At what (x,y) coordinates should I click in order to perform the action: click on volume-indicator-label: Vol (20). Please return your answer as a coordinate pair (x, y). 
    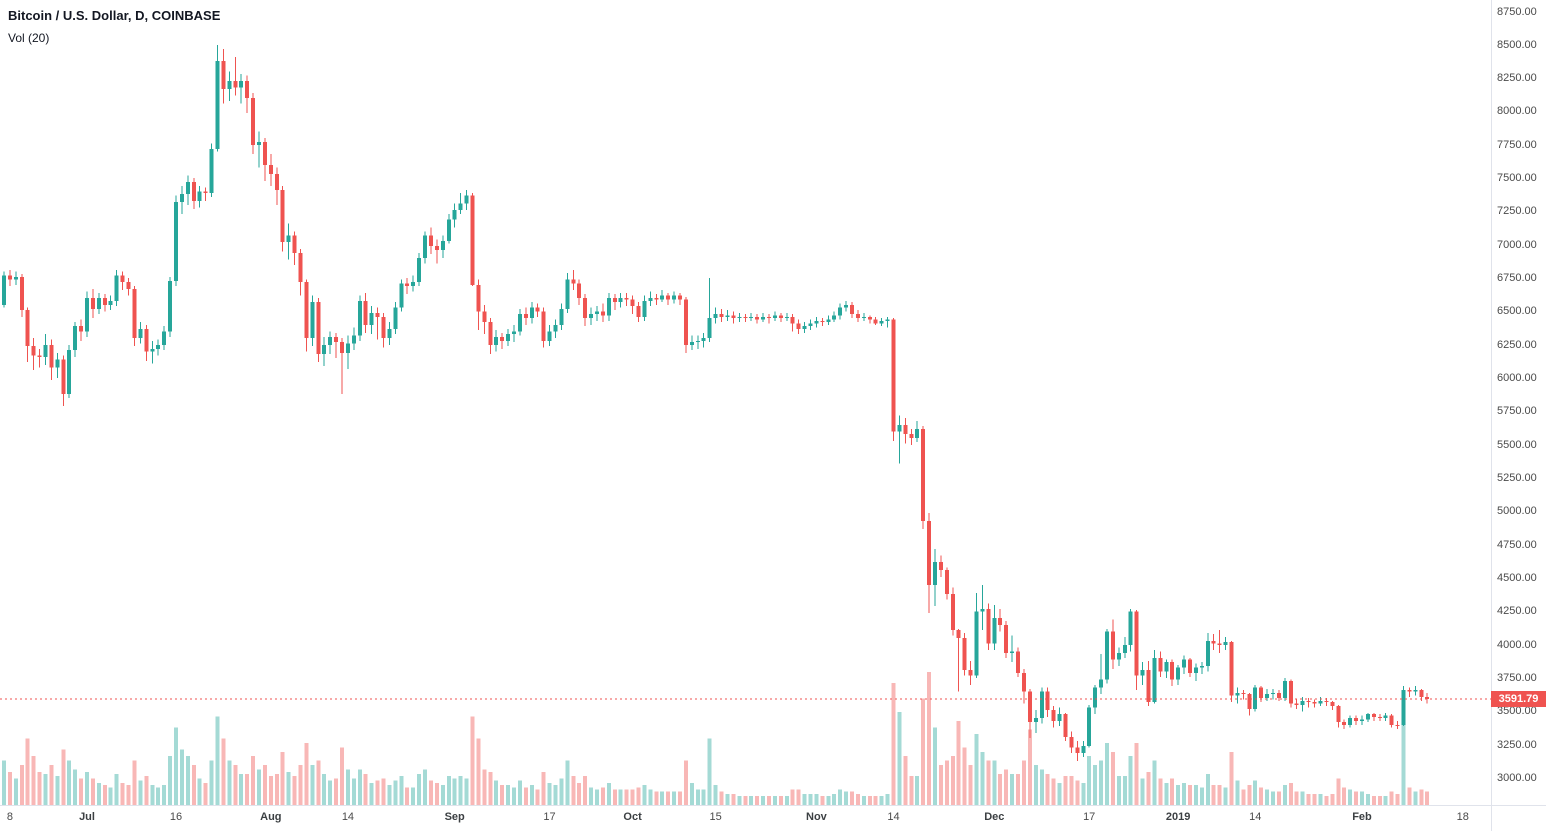
    Looking at the image, I should click on (29, 38).